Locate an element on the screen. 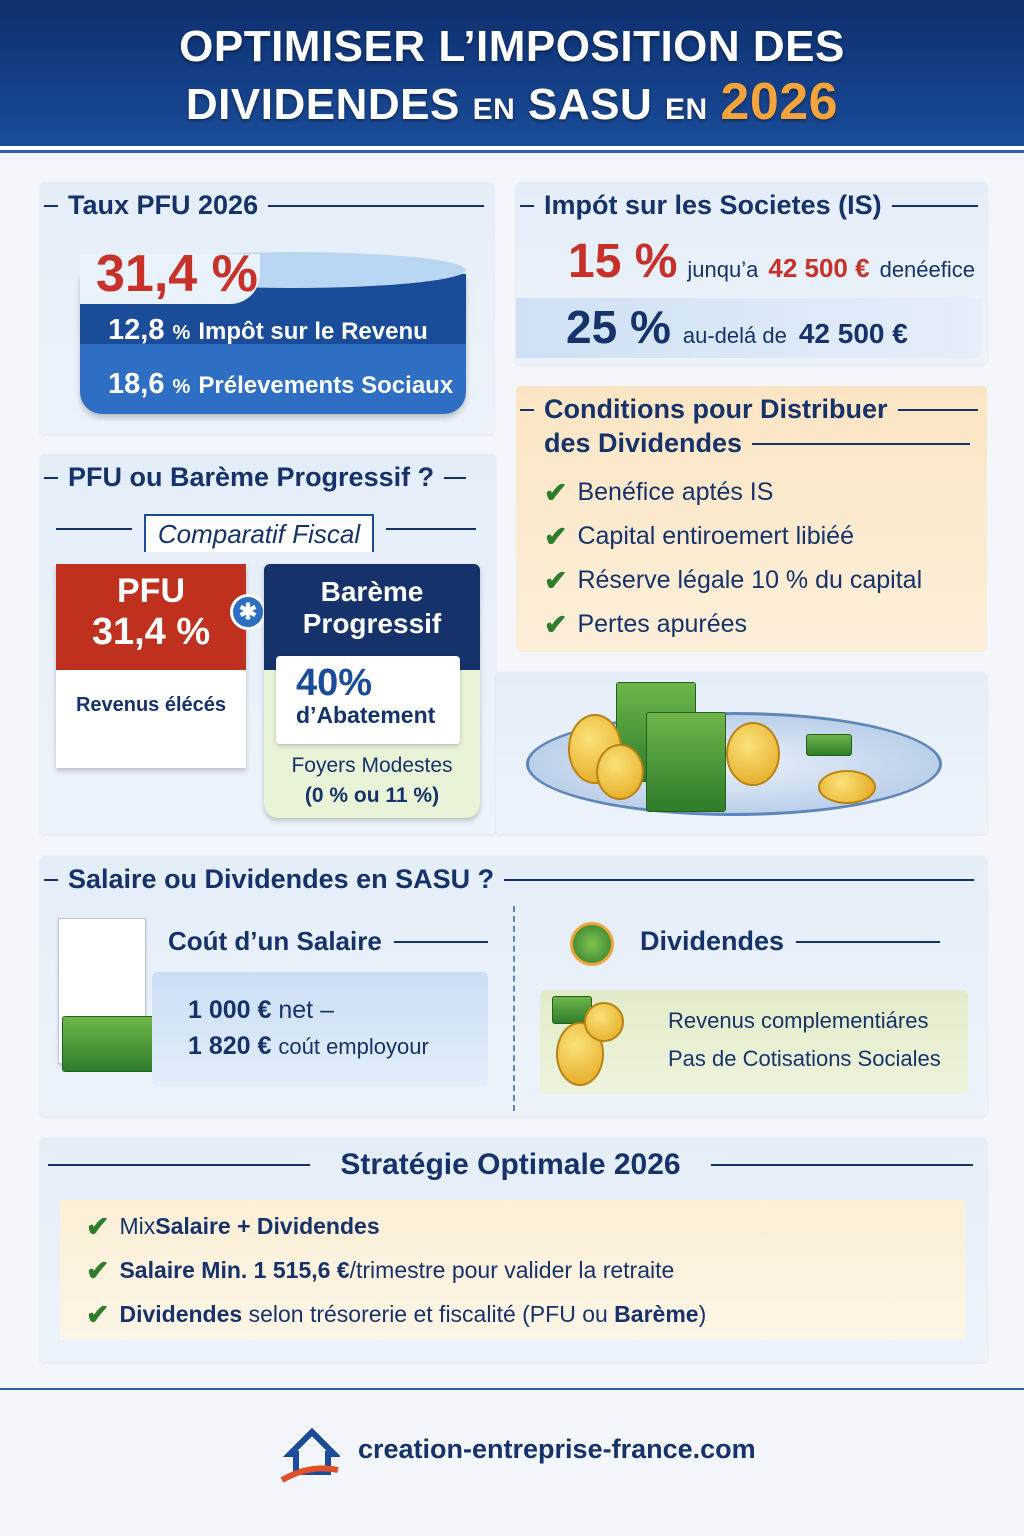 The height and width of the screenshot is (1536, 1024). condition-item: ✔ Réserve légale 10 % du capital is located at coordinates (733, 580).